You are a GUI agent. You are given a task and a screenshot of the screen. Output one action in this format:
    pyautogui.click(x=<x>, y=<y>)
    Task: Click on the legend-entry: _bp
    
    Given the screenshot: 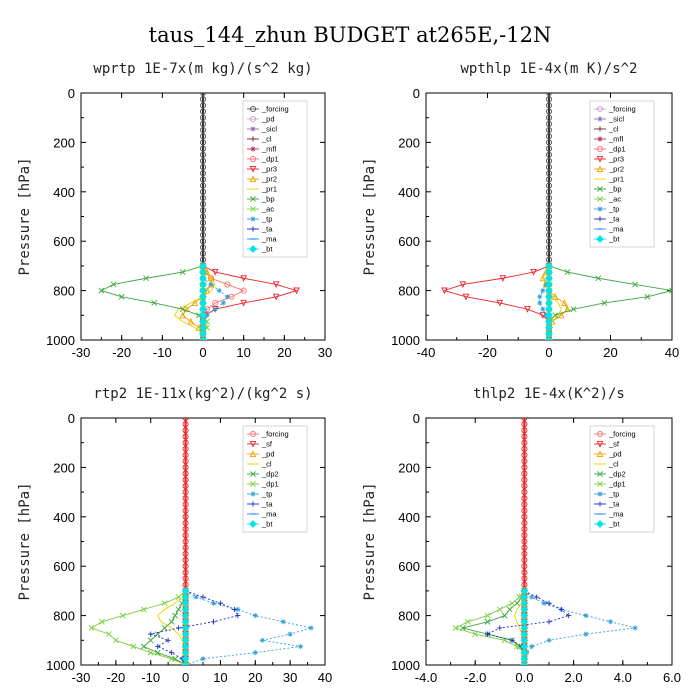 What is the action you would take?
    pyautogui.click(x=261, y=199)
    